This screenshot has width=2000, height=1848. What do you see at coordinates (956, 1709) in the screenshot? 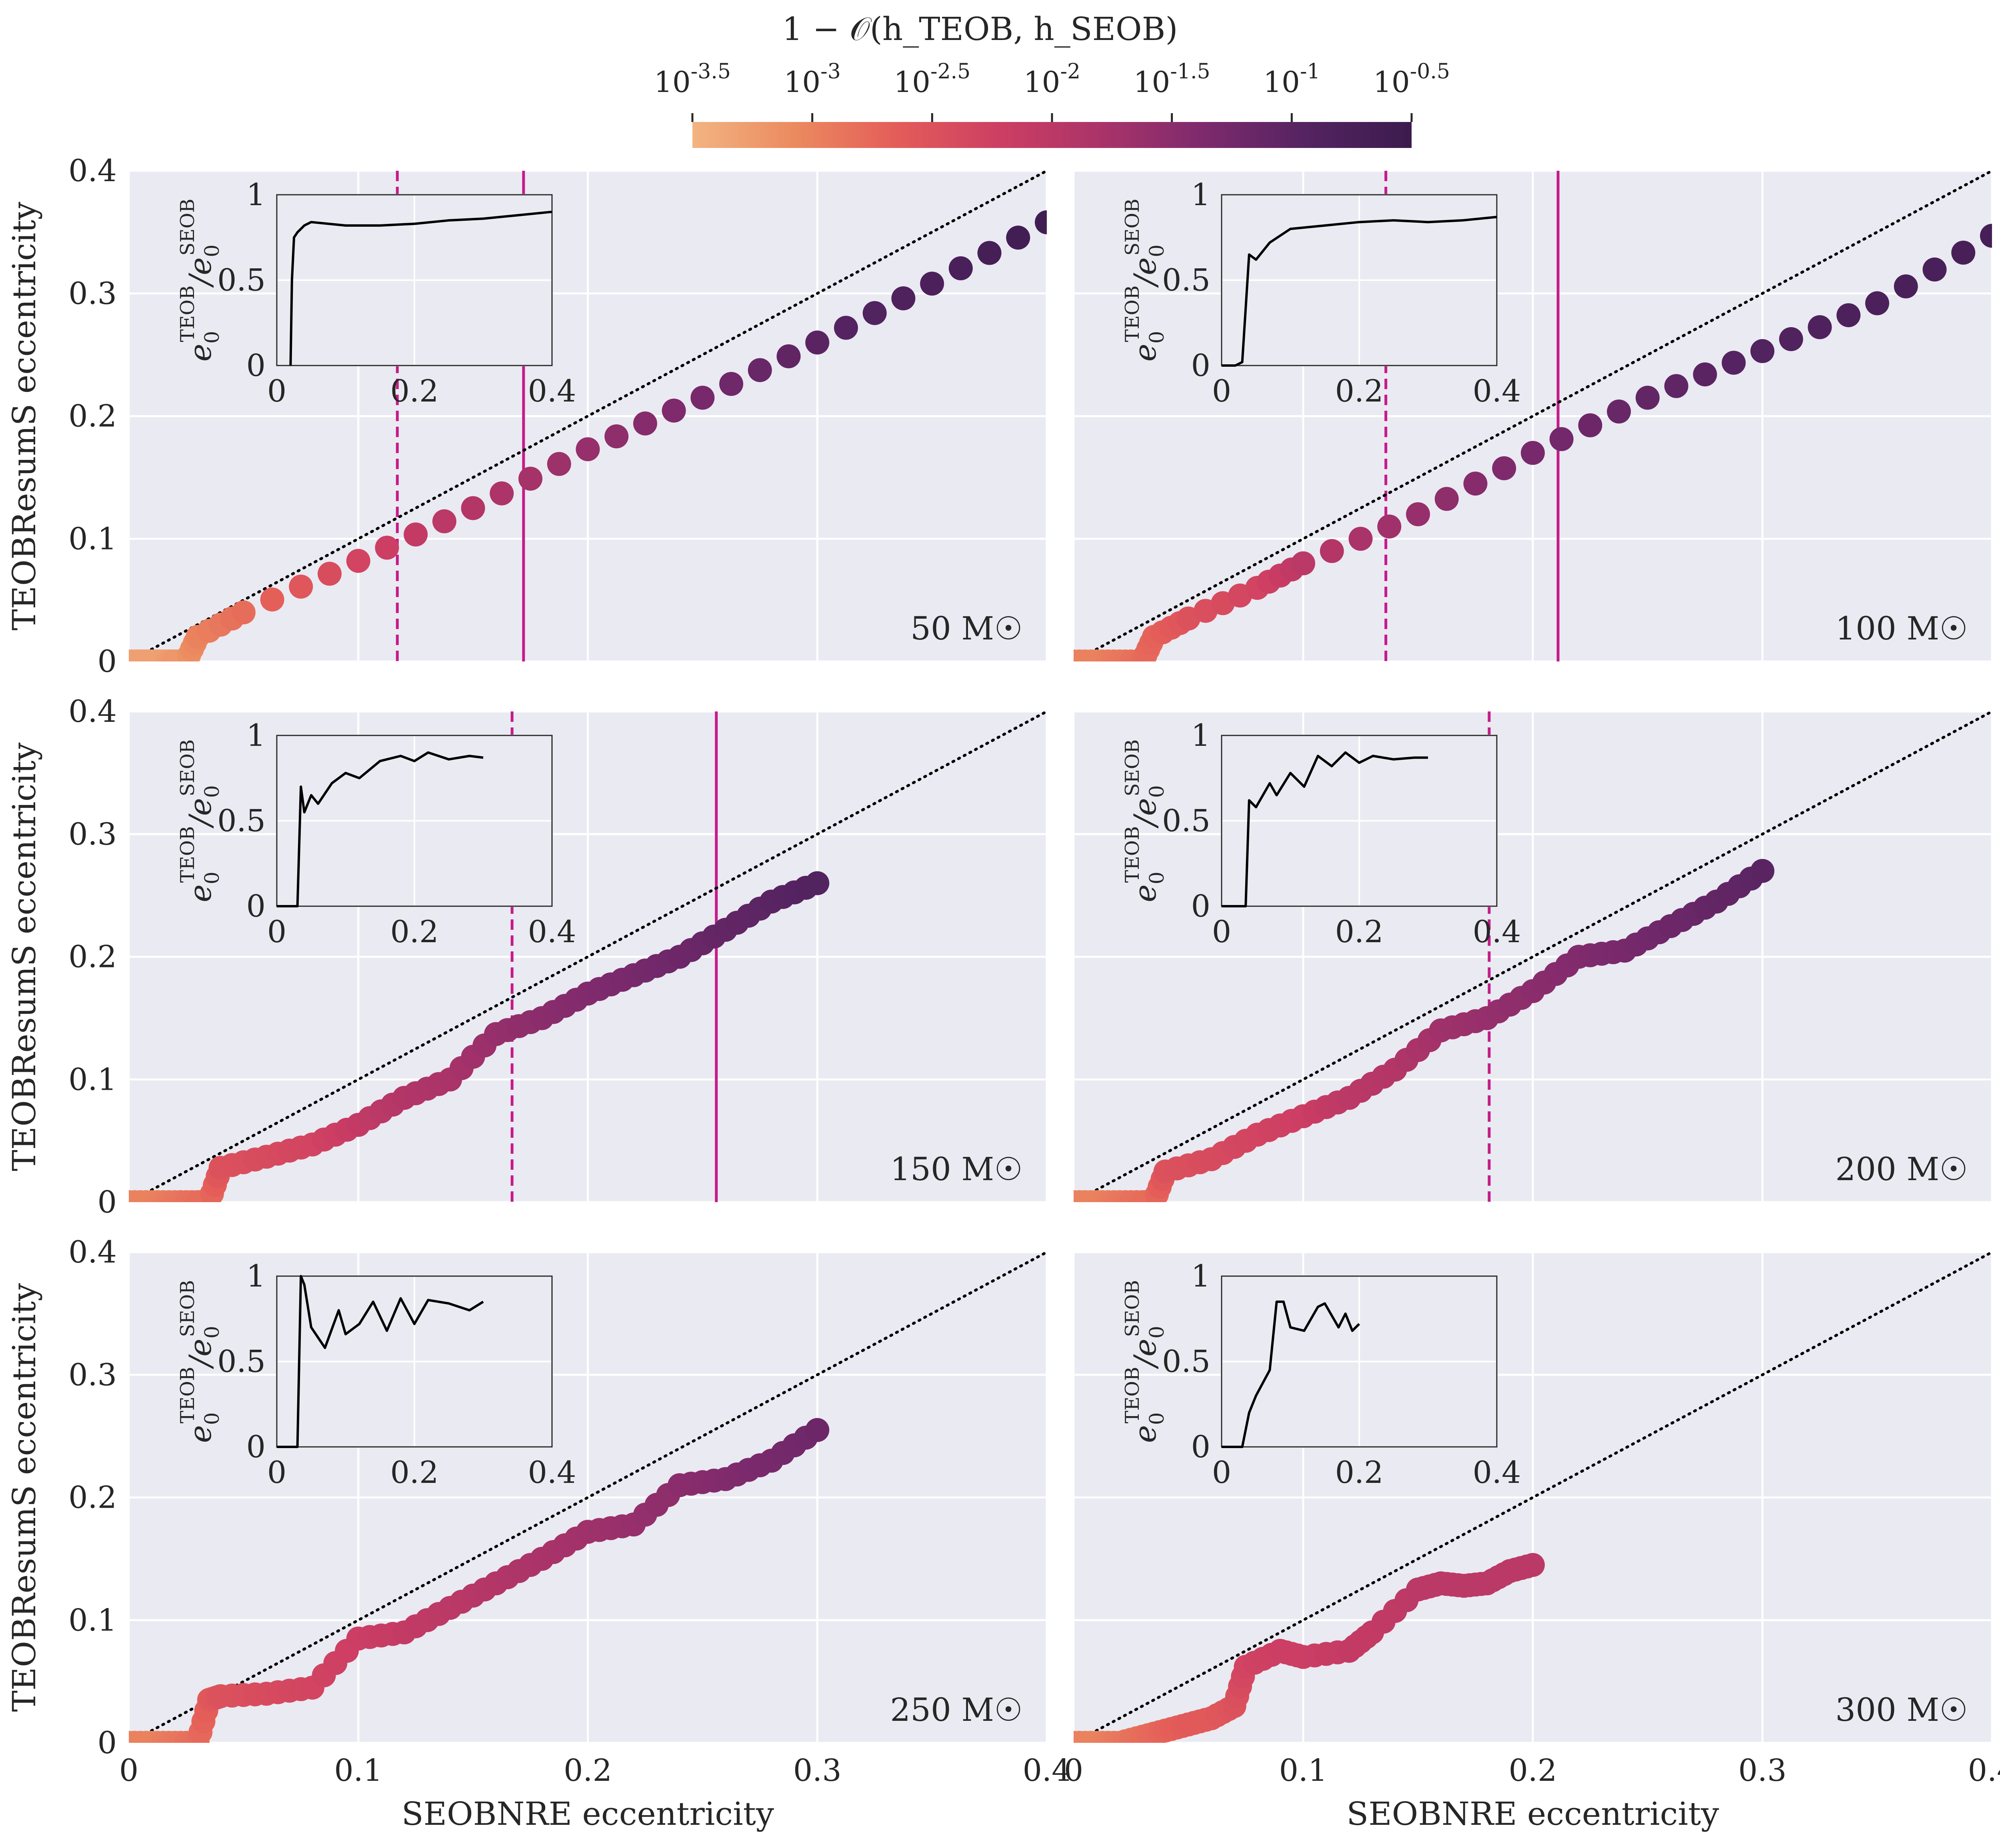
I see `panel-mass-label: 250 M☉` at bounding box center [956, 1709].